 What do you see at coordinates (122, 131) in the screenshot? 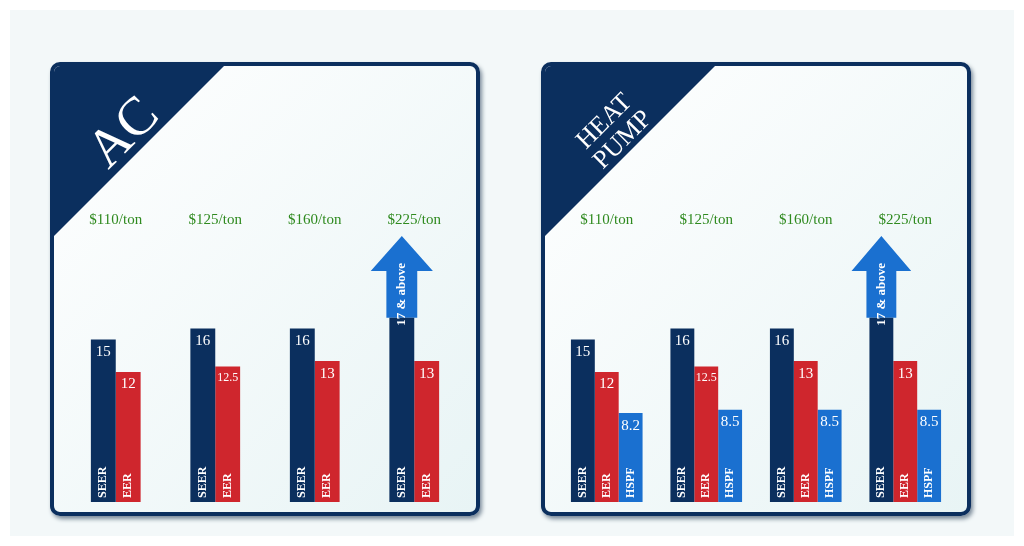
I see `chart-title: AC` at bounding box center [122, 131].